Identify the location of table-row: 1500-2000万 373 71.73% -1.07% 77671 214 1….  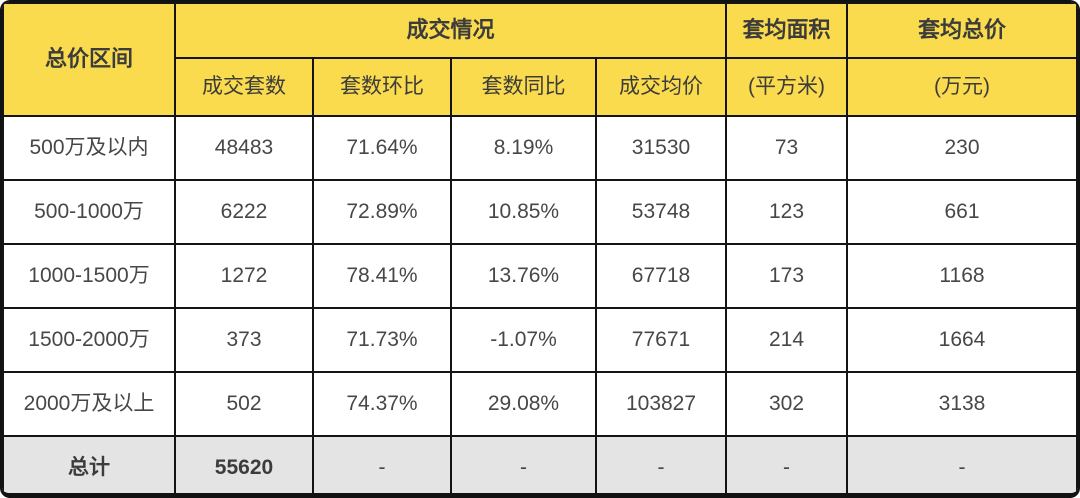
(540, 340).